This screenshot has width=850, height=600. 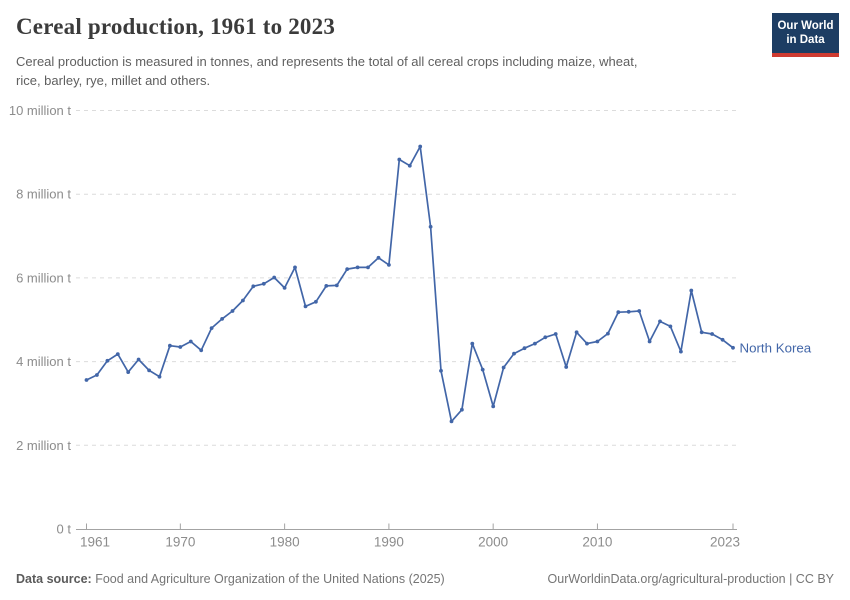 What do you see at coordinates (493, 542) in the screenshot?
I see `x-axis-label: 2000` at bounding box center [493, 542].